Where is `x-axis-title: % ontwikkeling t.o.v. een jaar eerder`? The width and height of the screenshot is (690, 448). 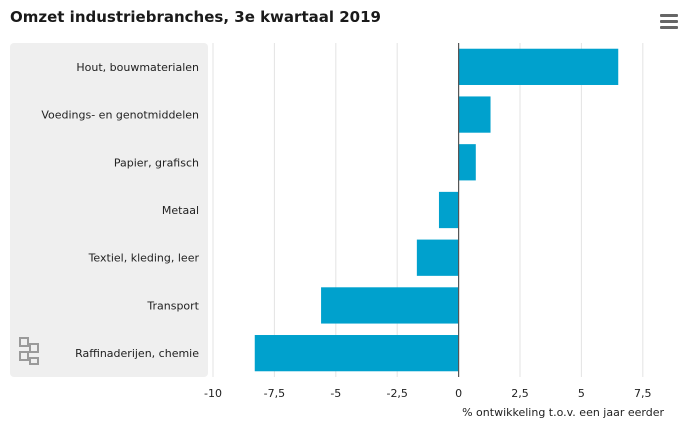
x-axis-title: % ontwikkeling t.o.v. een jaar eerder is located at coordinates (563, 412).